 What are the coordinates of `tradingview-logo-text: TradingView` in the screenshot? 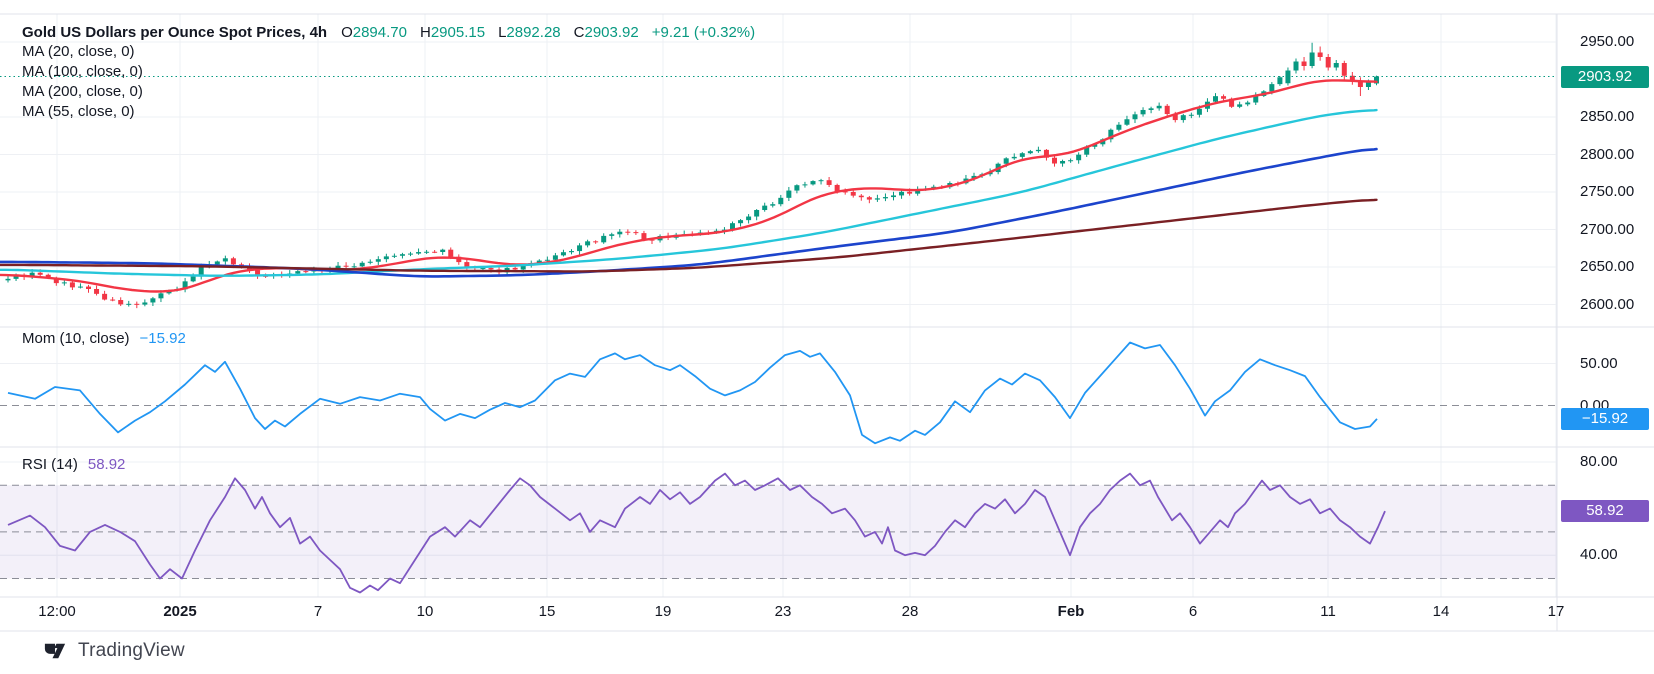 It's located at (131, 650).